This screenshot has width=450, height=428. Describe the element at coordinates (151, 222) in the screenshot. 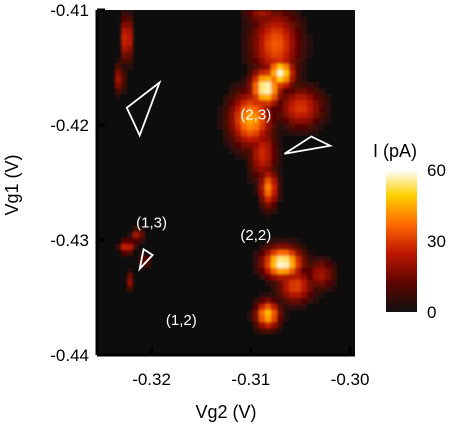

I see `region-label-3: (1,3)` at that location.